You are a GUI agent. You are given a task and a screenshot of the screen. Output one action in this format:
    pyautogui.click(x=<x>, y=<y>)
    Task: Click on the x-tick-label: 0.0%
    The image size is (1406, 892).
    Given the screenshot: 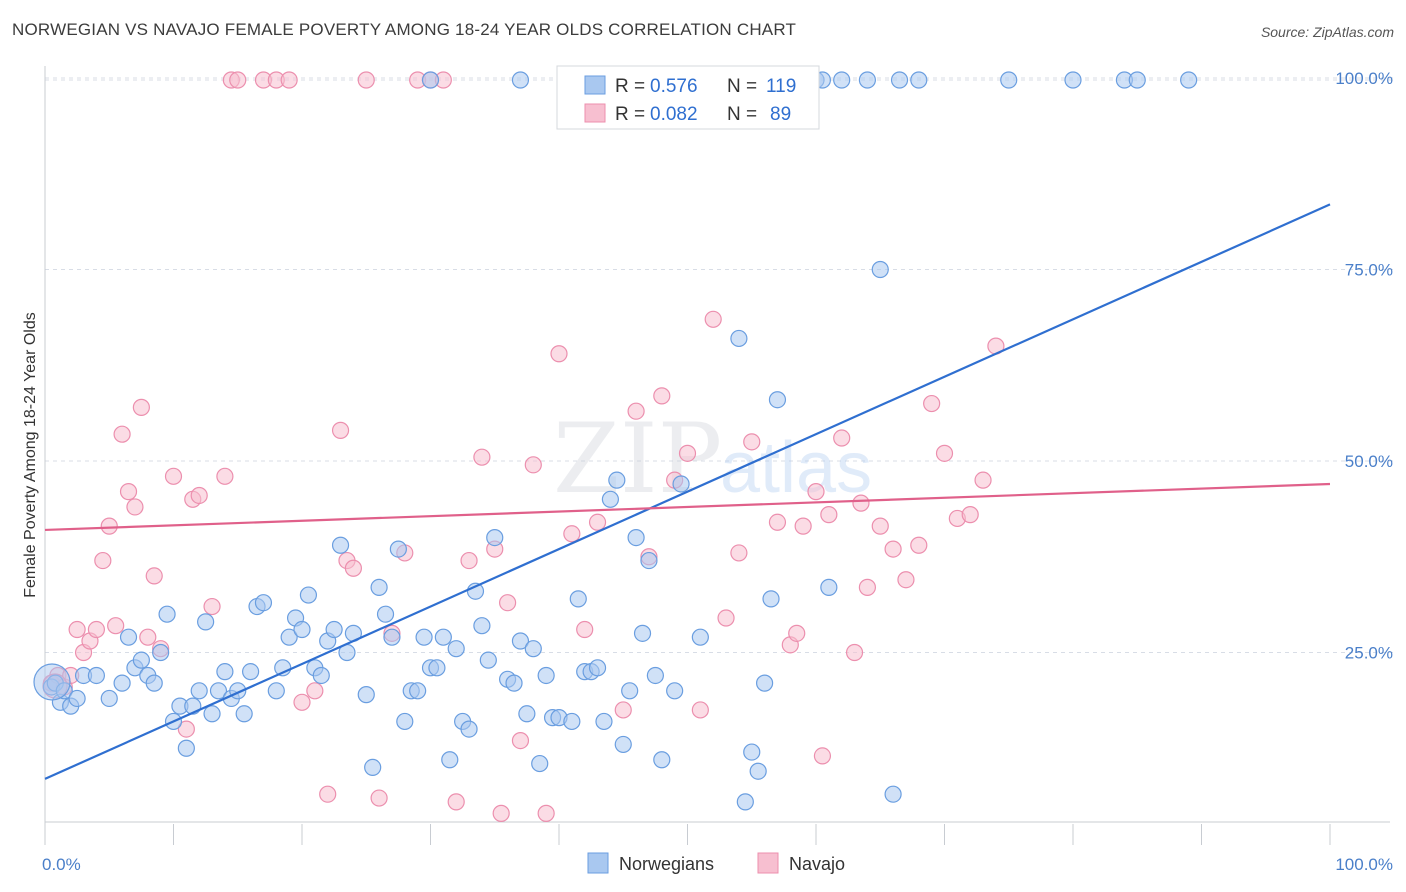 What is the action you would take?
    pyautogui.click(x=61, y=864)
    